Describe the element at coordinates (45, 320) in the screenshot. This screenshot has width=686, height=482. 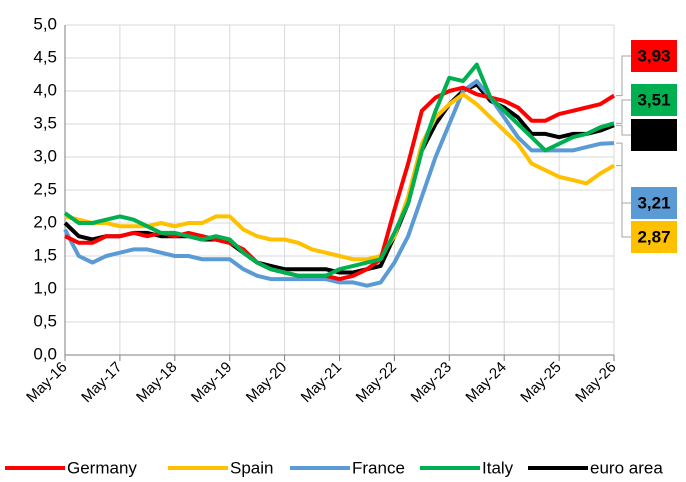
I see `y-tick-label: 0,5` at that location.